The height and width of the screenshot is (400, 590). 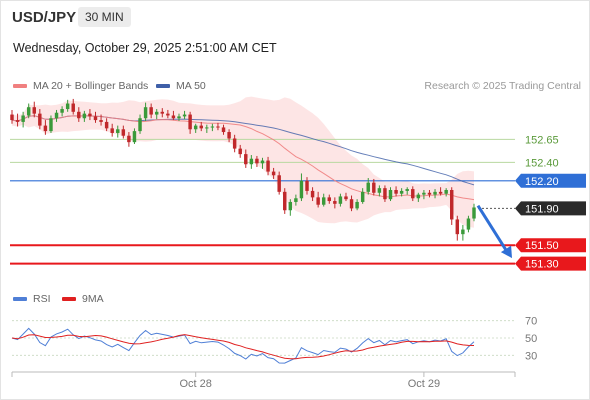 What do you see at coordinates (424, 384) in the screenshot?
I see `x-tick-label-1: Oct 29` at bounding box center [424, 384].